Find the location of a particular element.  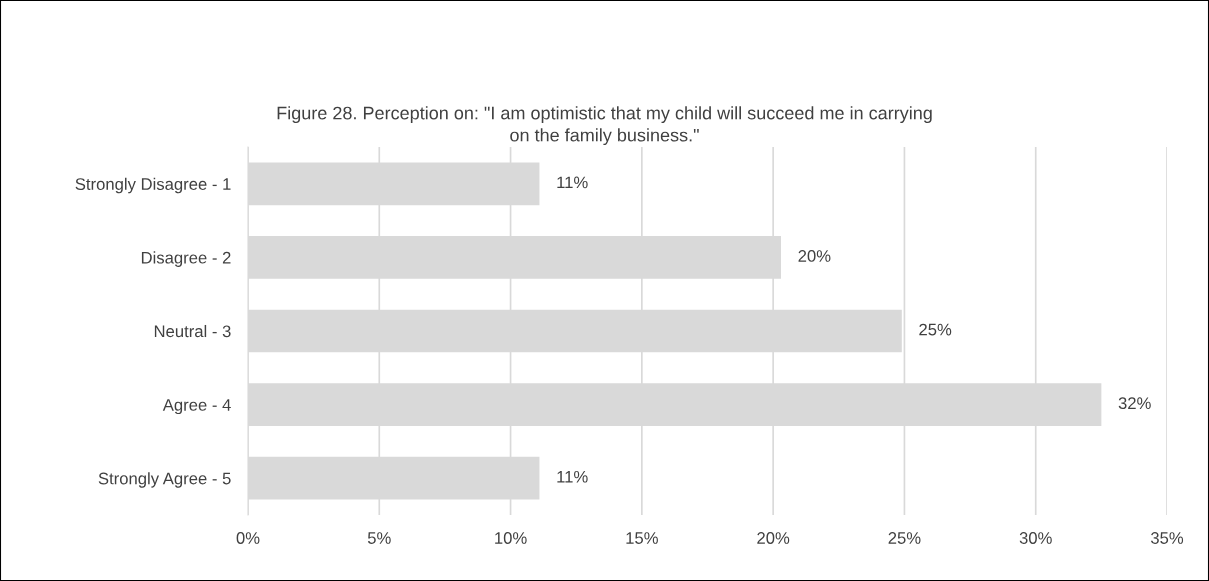

x-tick-label: 25% is located at coordinates (904, 538).